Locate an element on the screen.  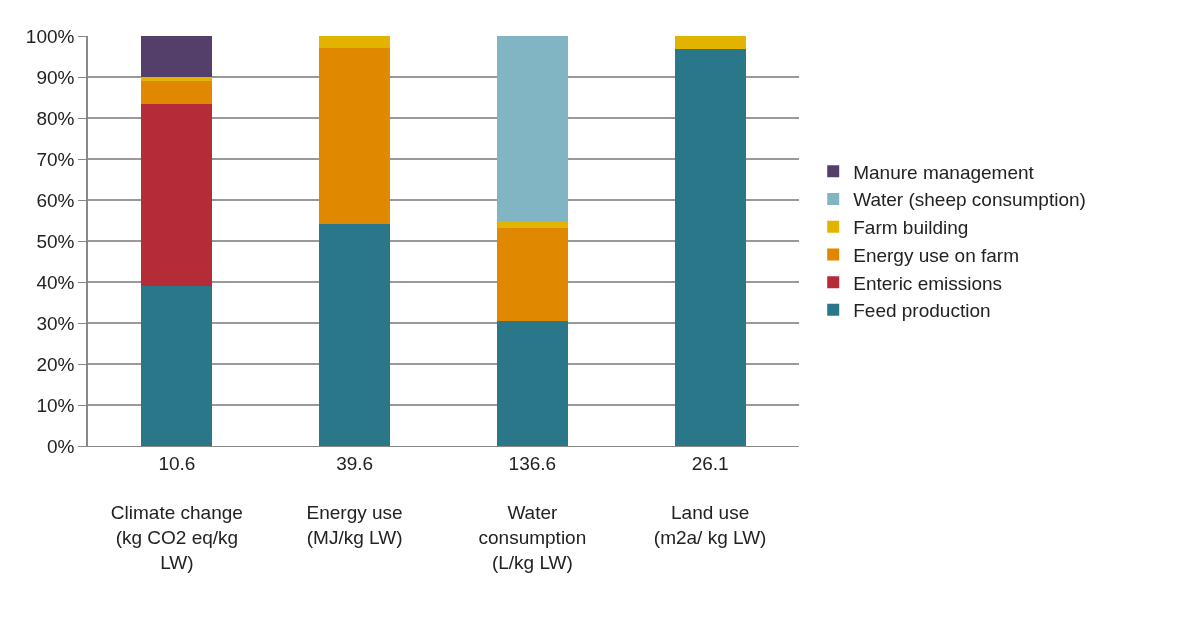
y-tick-label: 60% is located at coordinates (55, 200).